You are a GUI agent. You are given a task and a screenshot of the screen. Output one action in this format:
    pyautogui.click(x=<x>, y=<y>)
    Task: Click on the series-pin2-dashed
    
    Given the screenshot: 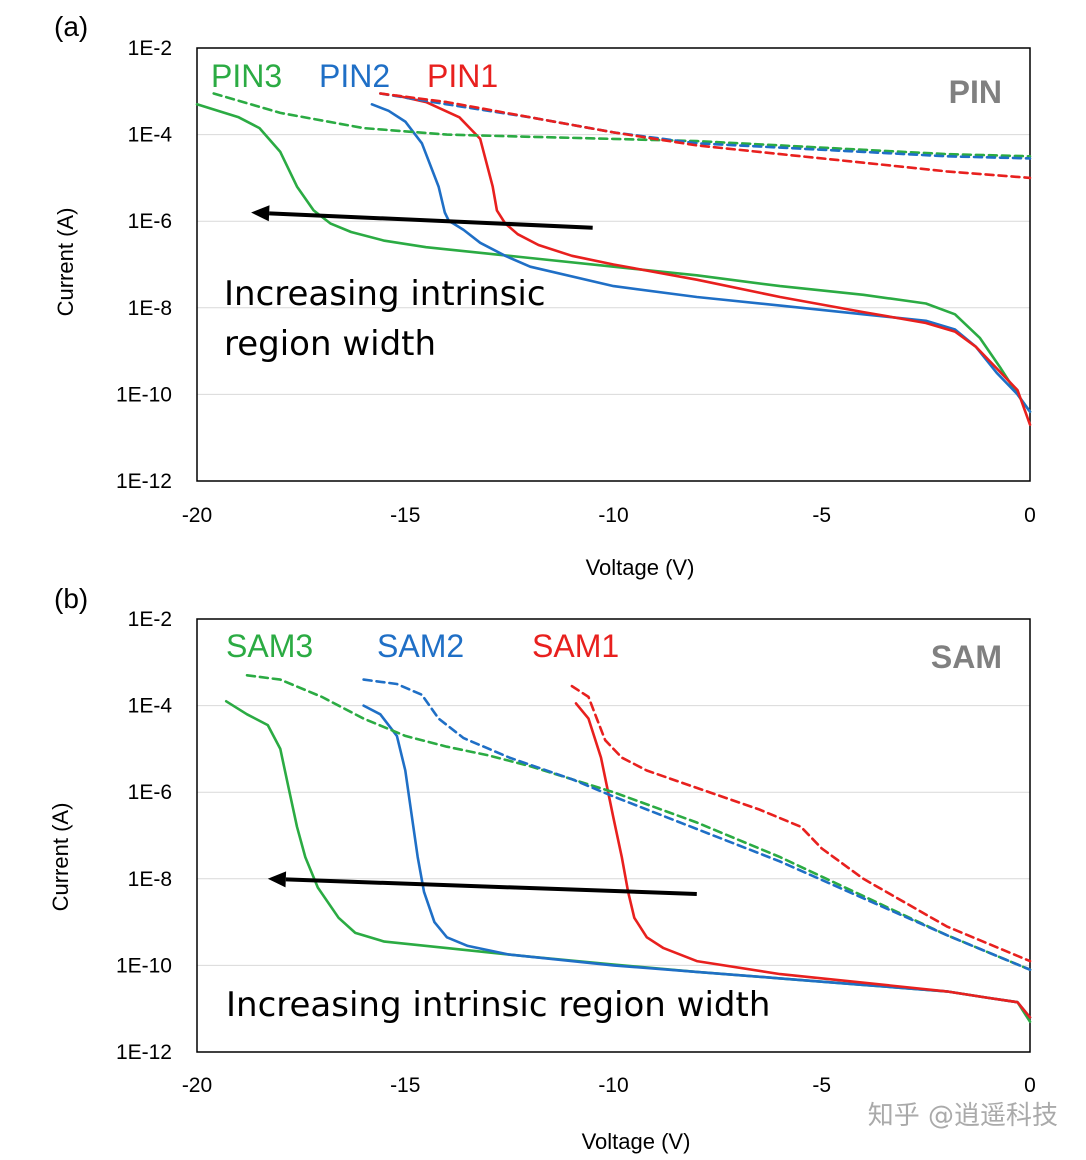 What is the action you would take?
    pyautogui.click(x=705, y=126)
    